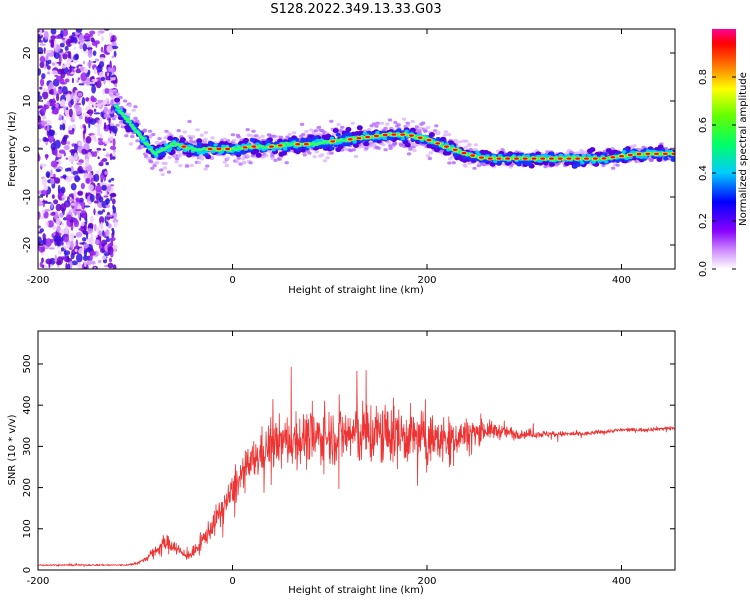  What do you see at coordinates (621, 280) in the screenshot?
I see `x-tick-label: 400` at bounding box center [621, 280].